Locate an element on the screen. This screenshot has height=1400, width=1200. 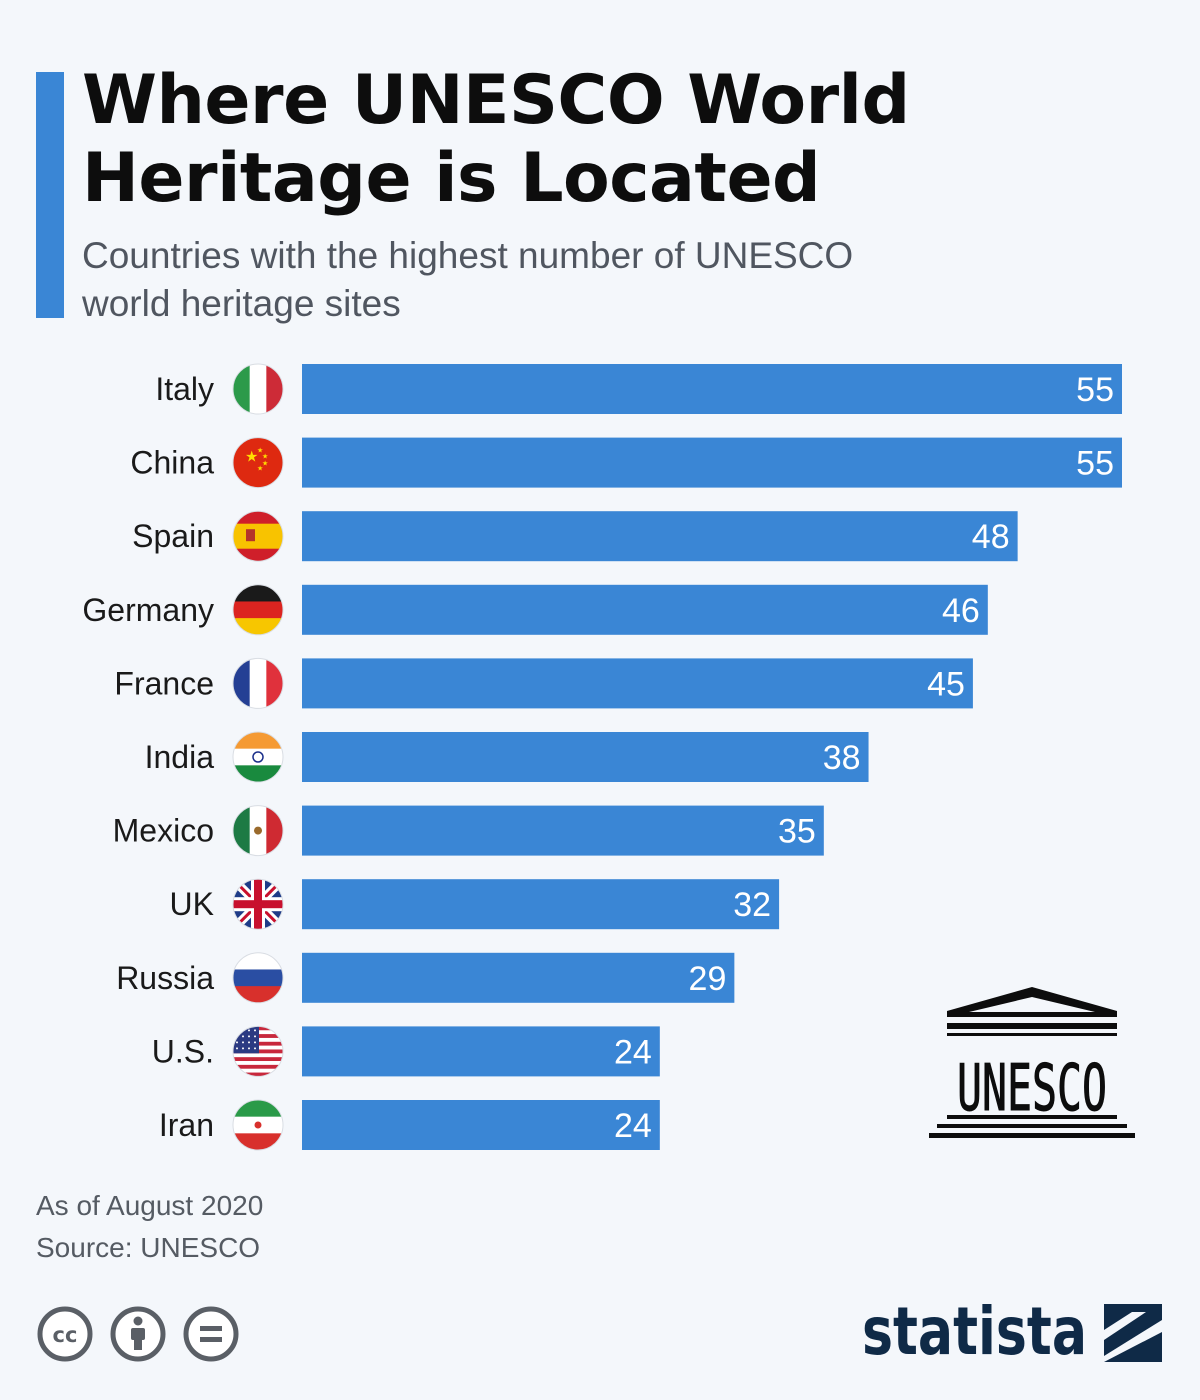
category-label: Germany is located at coordinates (148, 610).